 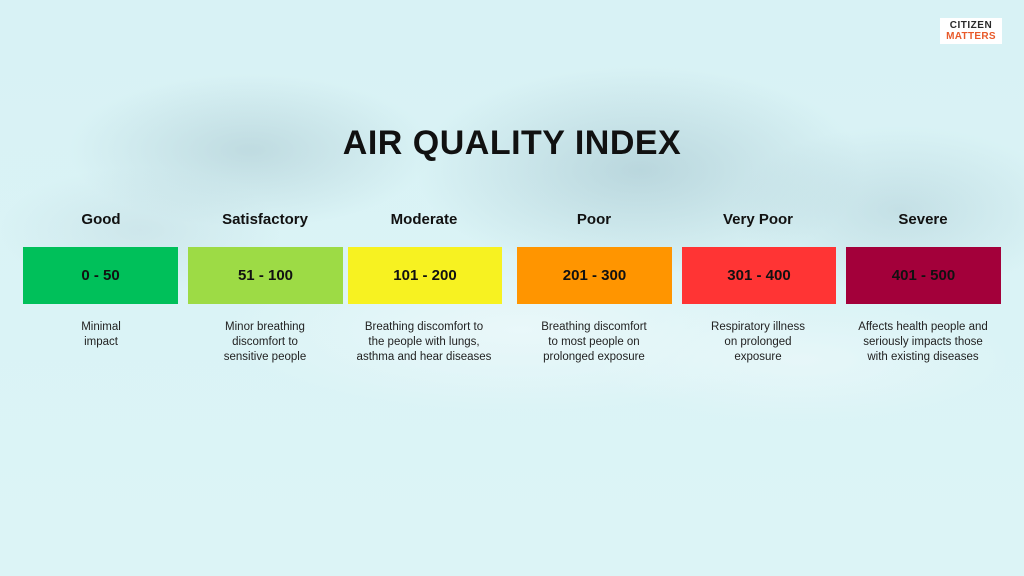 I want to click on description-line: Breathing discomfort, so click(x=594, y=327).